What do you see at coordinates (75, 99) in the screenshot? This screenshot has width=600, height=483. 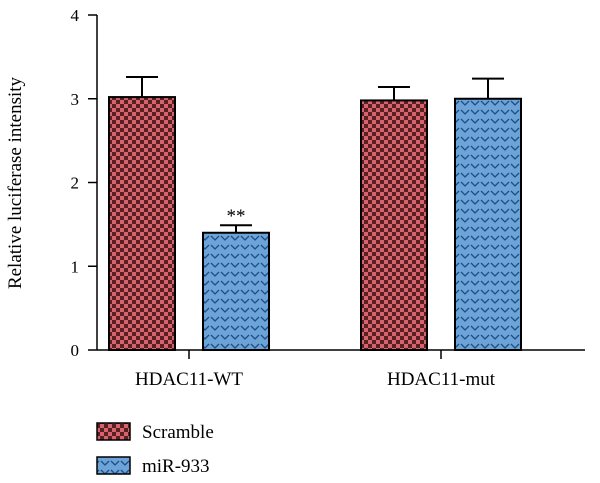 I see `y-tick-label: 3` at bounding box center [75, 99].